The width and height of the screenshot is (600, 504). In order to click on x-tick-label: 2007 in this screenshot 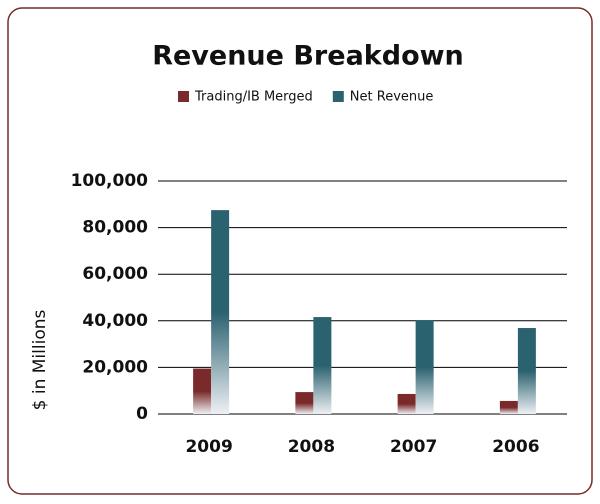, I will do `click(413, 447)`.